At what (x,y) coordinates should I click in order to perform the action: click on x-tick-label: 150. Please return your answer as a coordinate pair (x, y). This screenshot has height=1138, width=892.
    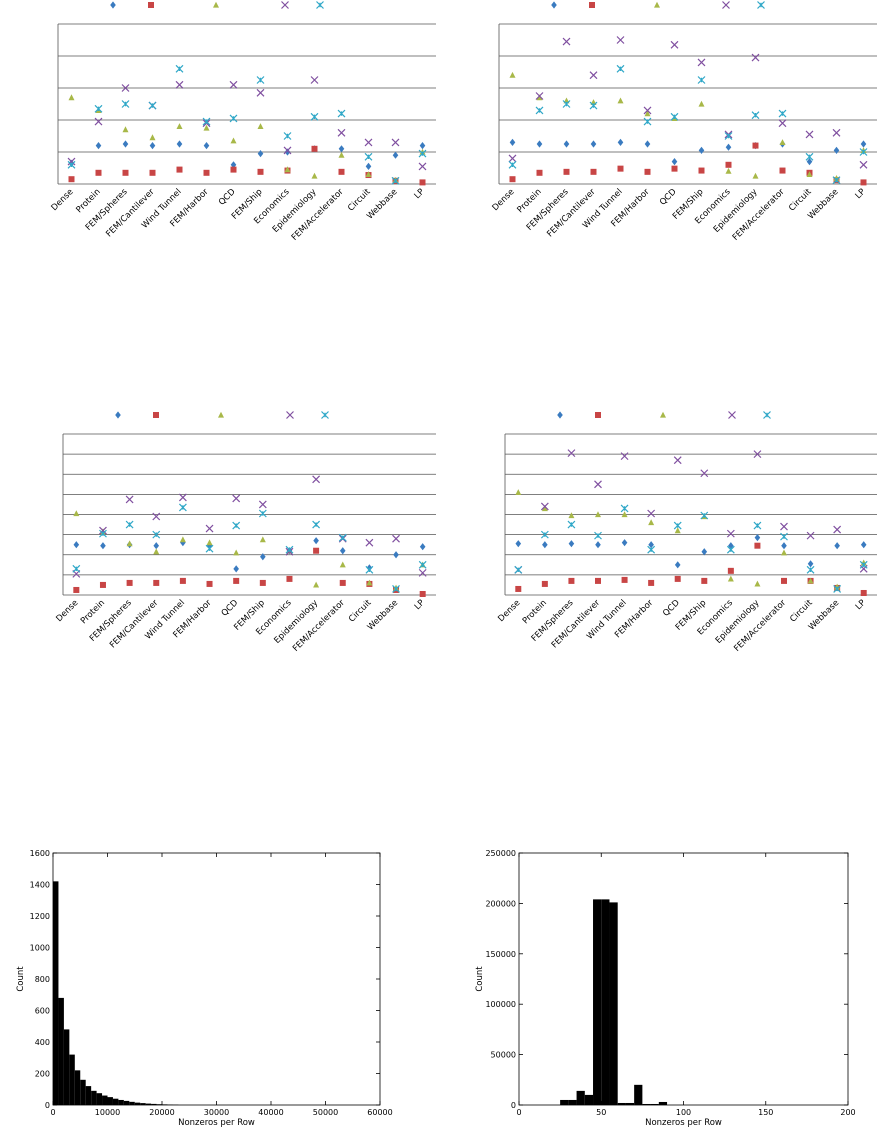
    Looking at the image, I should click on (765, 1112).